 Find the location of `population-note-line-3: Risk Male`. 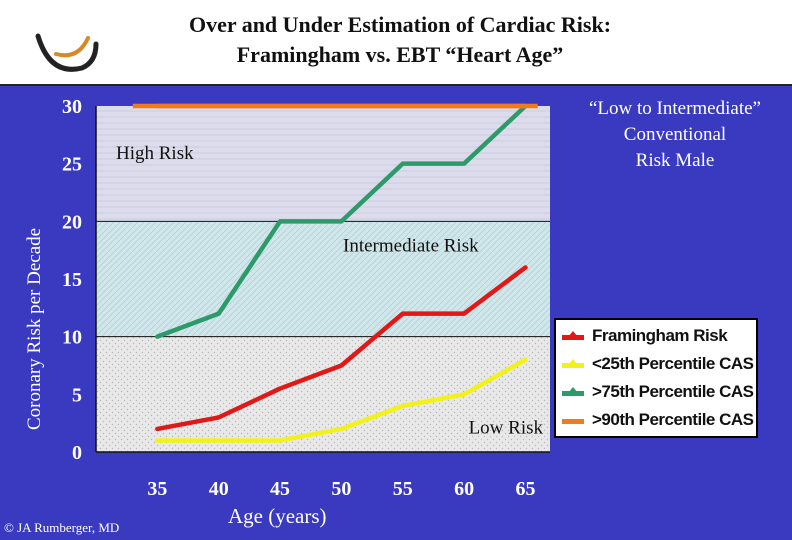

population-note-line-3: Risk Male is located at coordinates (675, 160).